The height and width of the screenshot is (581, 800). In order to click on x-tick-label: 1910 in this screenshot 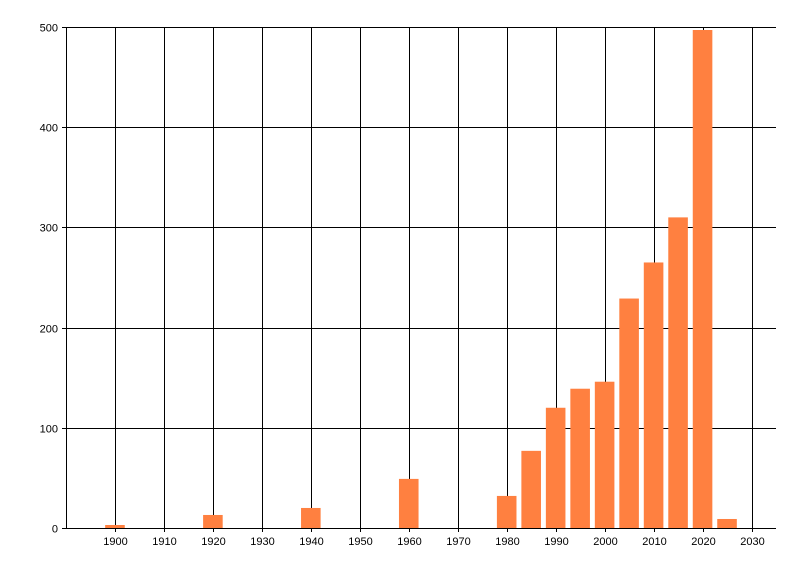, I will do `click(164, 542)`.